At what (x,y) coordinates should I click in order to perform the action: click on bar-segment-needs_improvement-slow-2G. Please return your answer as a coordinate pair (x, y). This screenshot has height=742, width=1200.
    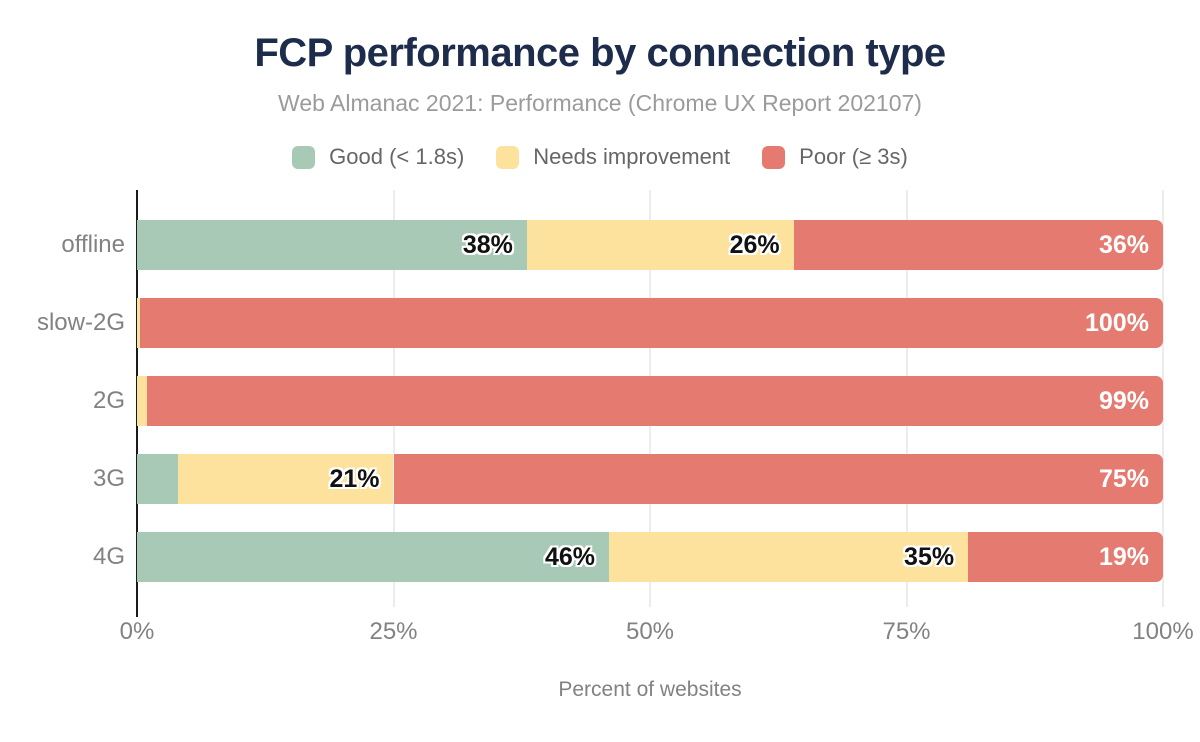
    Looking at the image, I should click on (139, 323).